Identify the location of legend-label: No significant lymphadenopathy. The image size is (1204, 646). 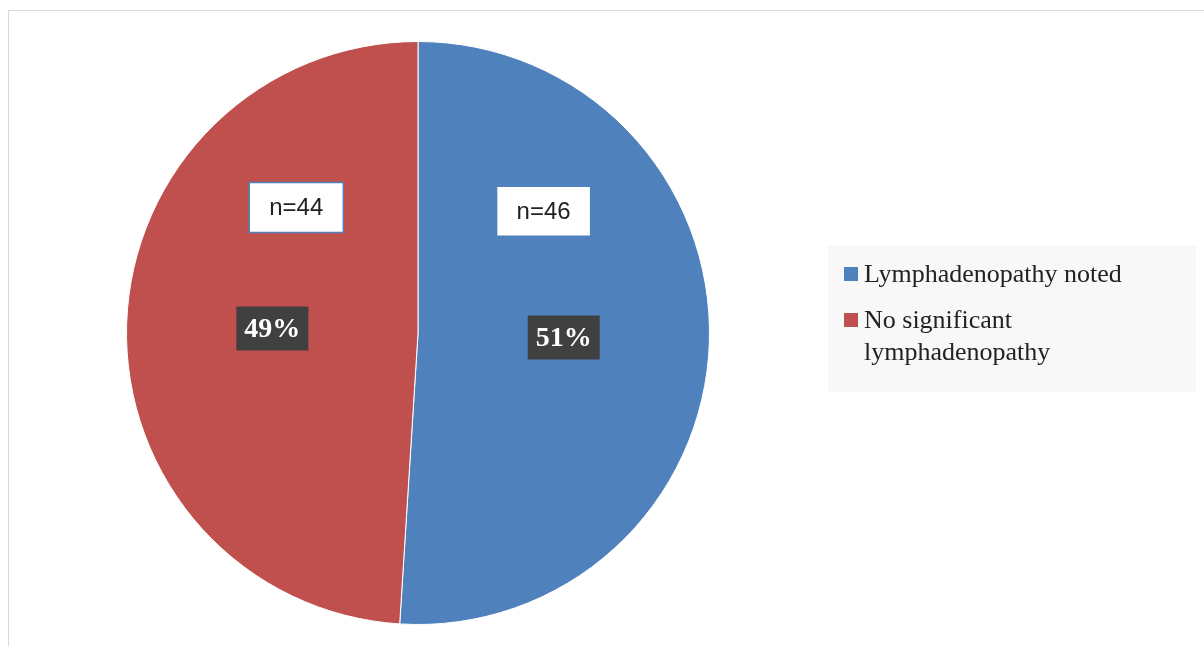
(958, 336).